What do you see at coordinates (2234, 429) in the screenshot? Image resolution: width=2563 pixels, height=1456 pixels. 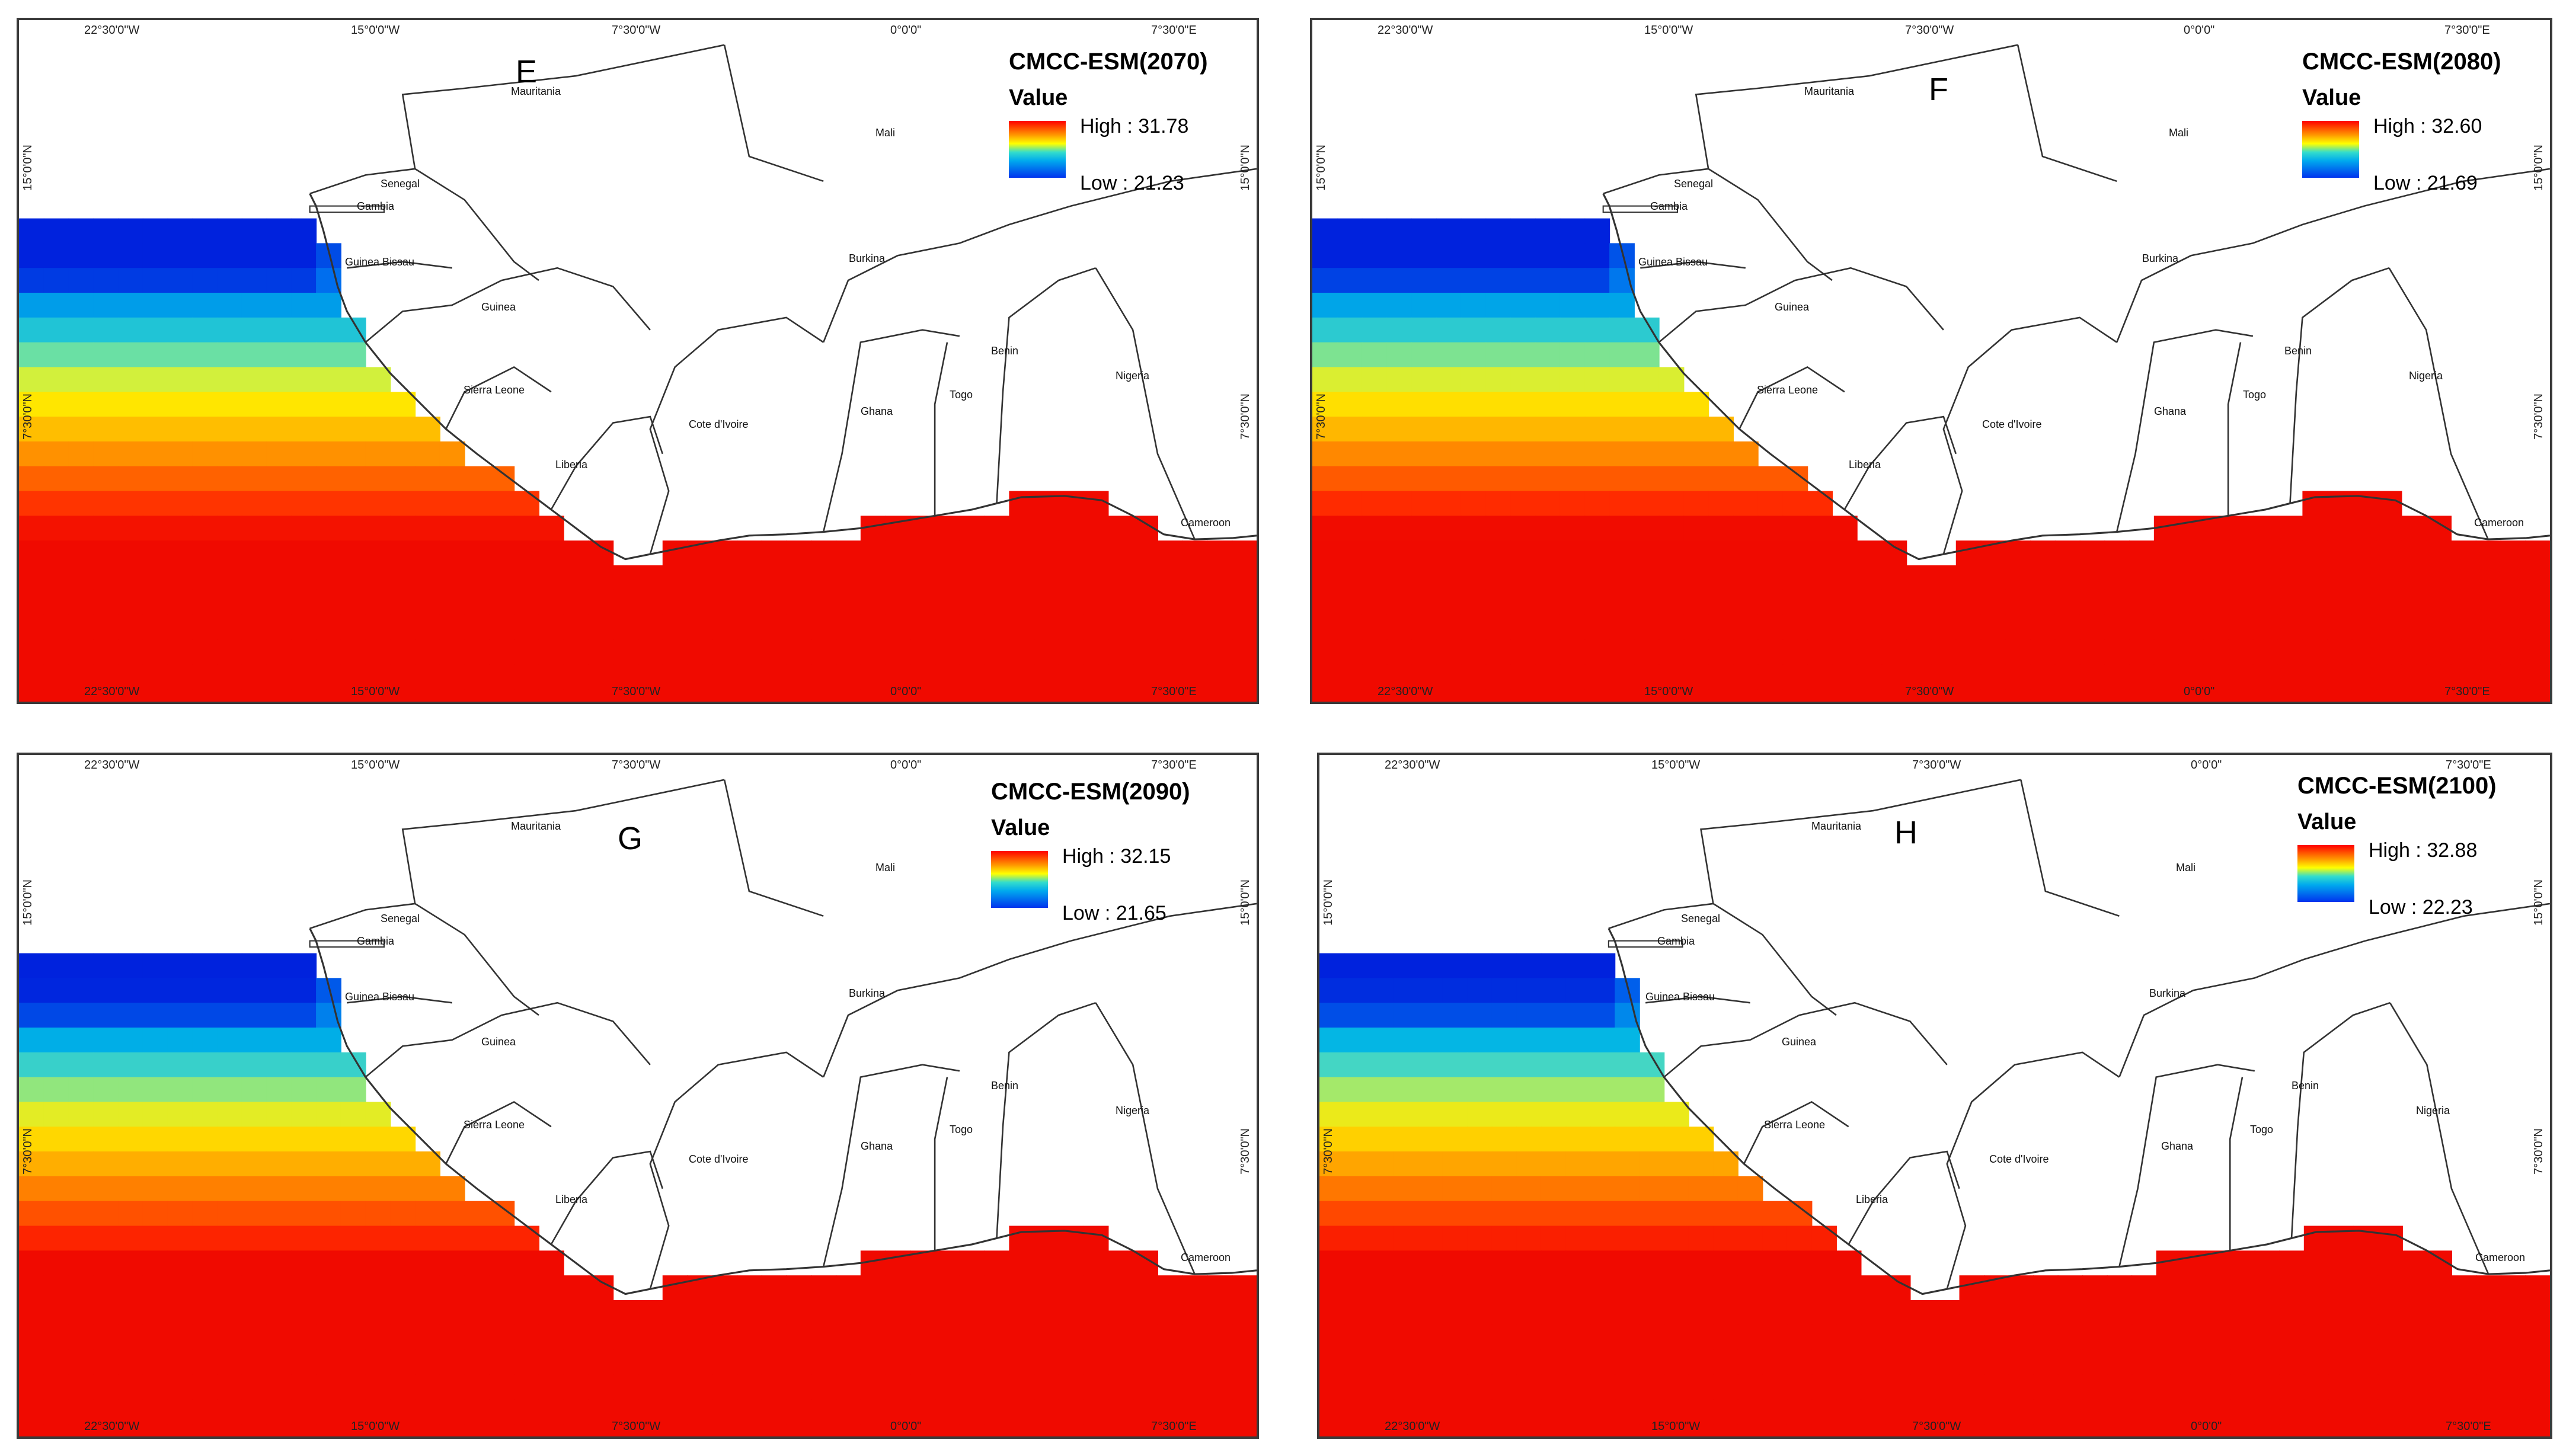 I see `country-border` at bounding box center [2234, 429].